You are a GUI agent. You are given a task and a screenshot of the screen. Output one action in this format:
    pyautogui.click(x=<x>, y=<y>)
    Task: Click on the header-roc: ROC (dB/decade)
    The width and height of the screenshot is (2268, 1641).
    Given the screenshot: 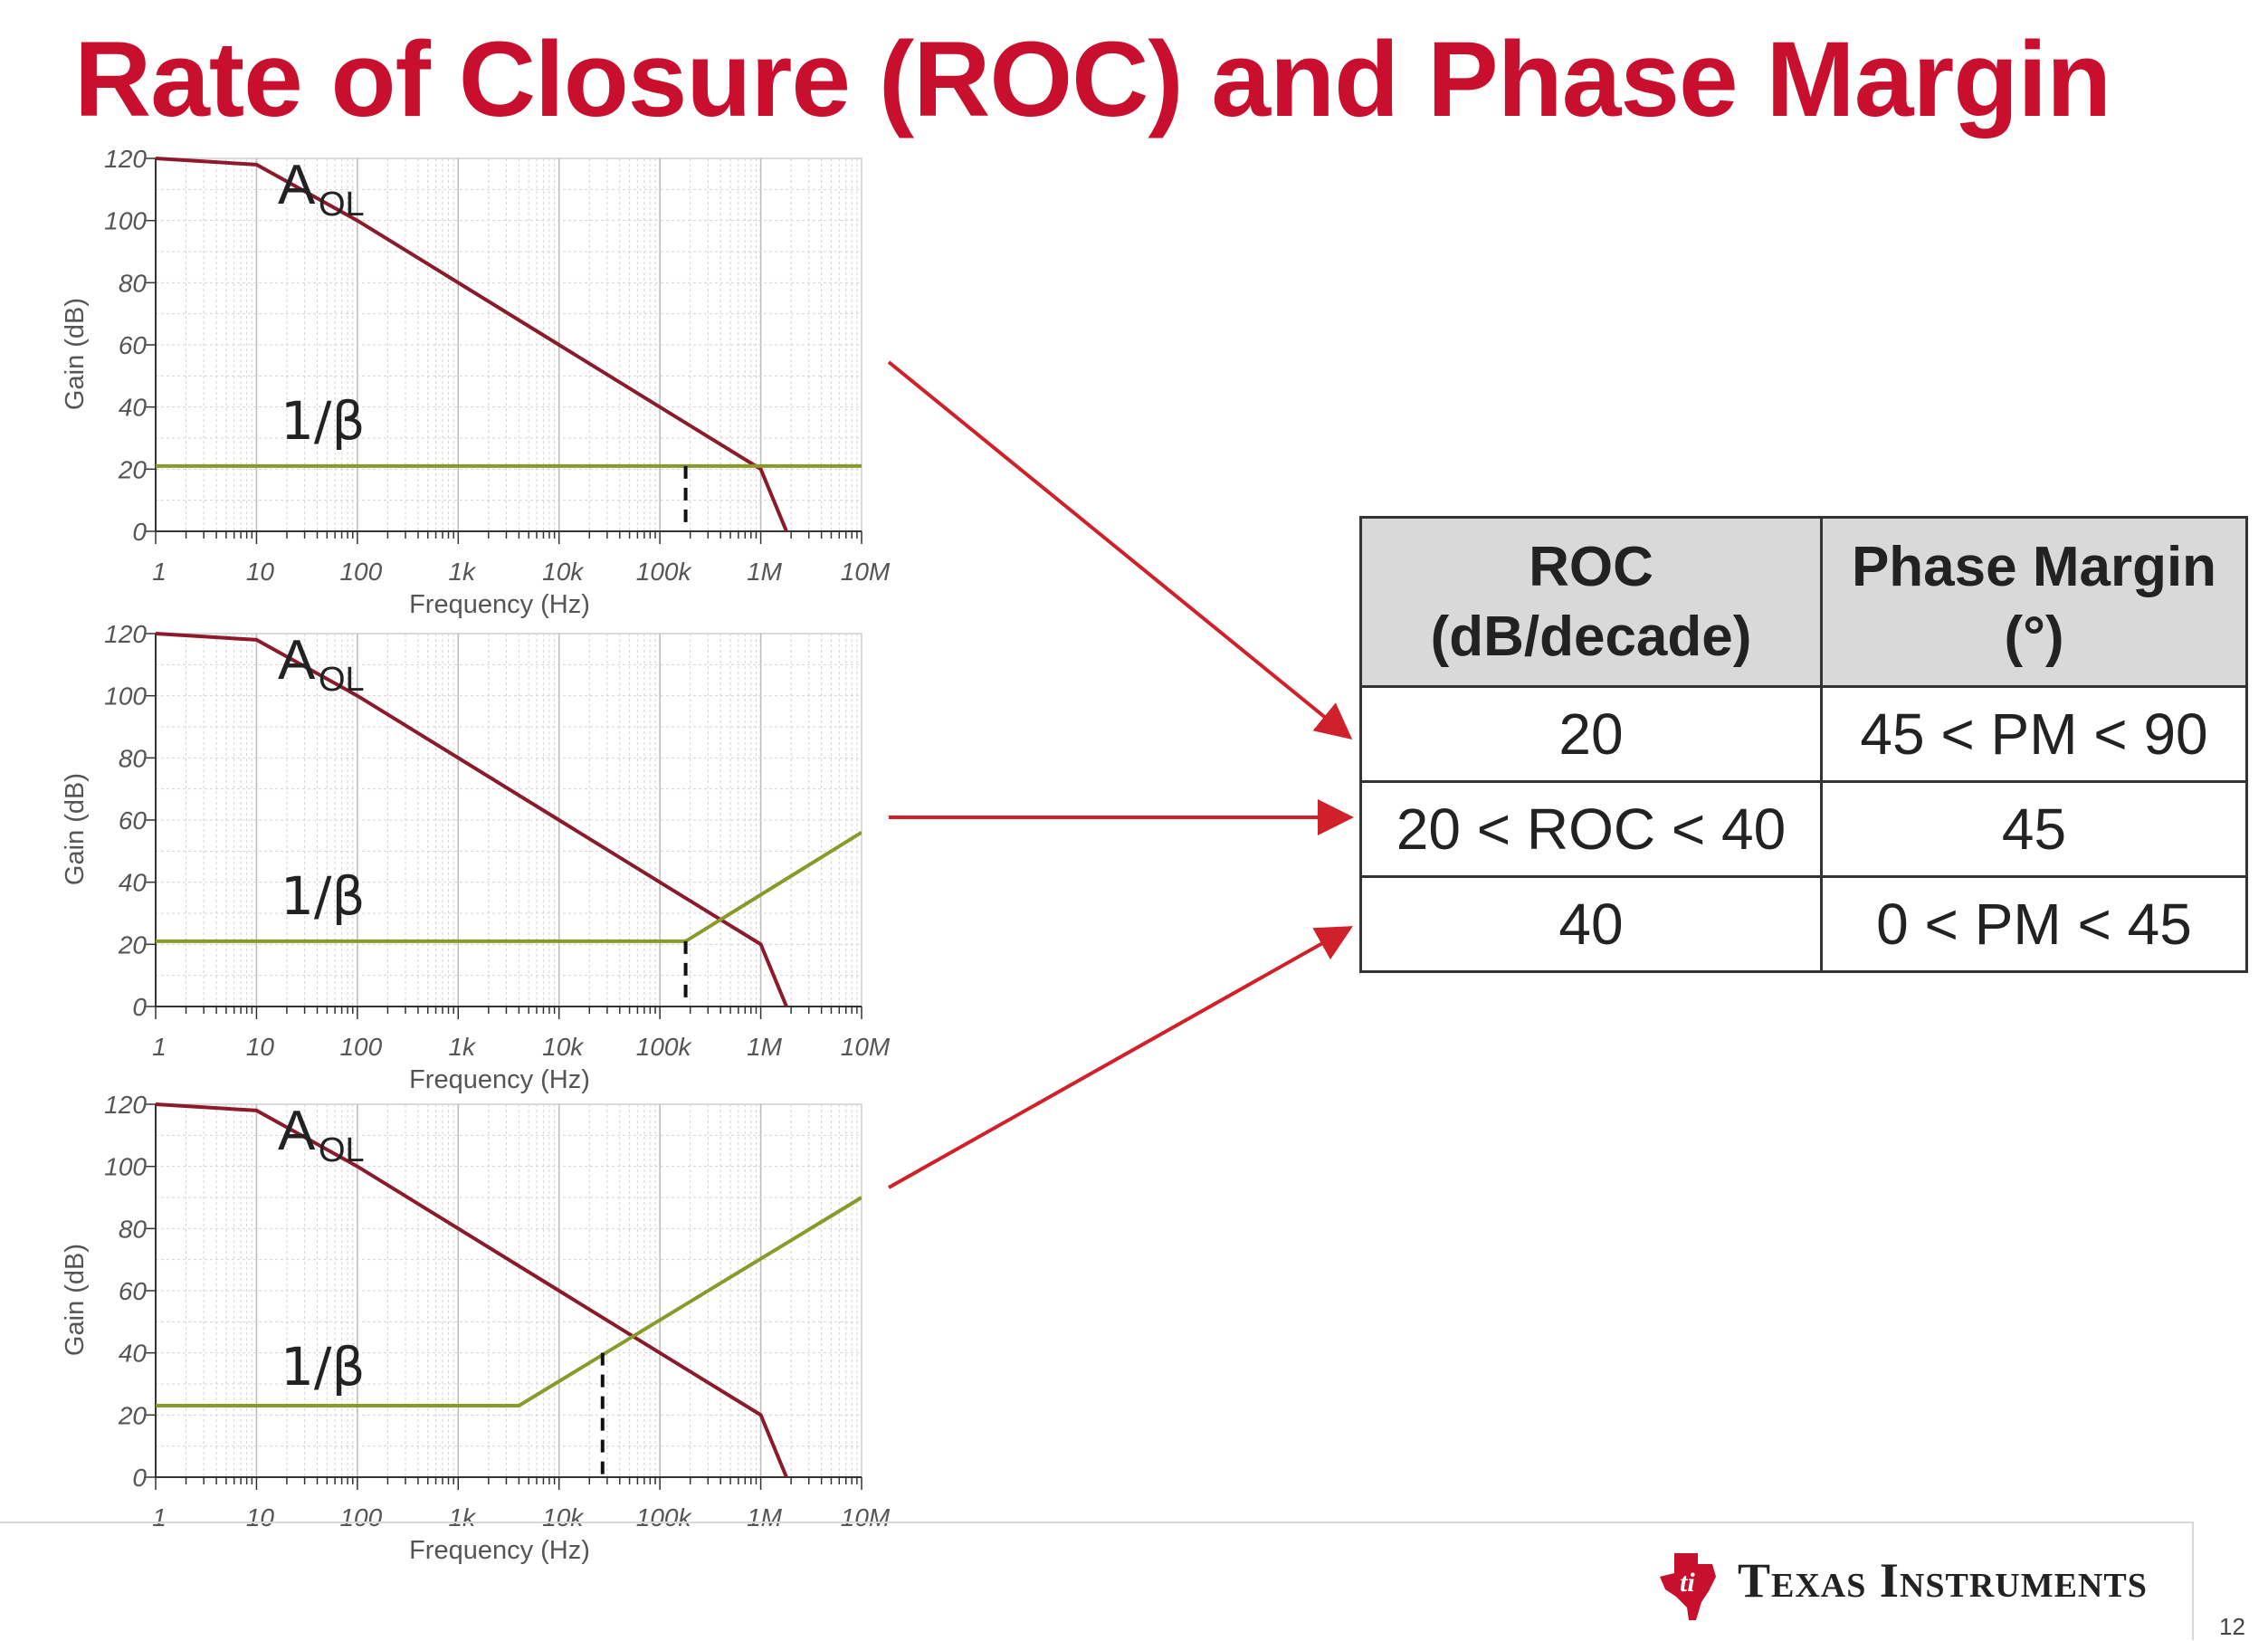 What is the action you would take?
    pyautogui.click(x=1591, y=602)
    